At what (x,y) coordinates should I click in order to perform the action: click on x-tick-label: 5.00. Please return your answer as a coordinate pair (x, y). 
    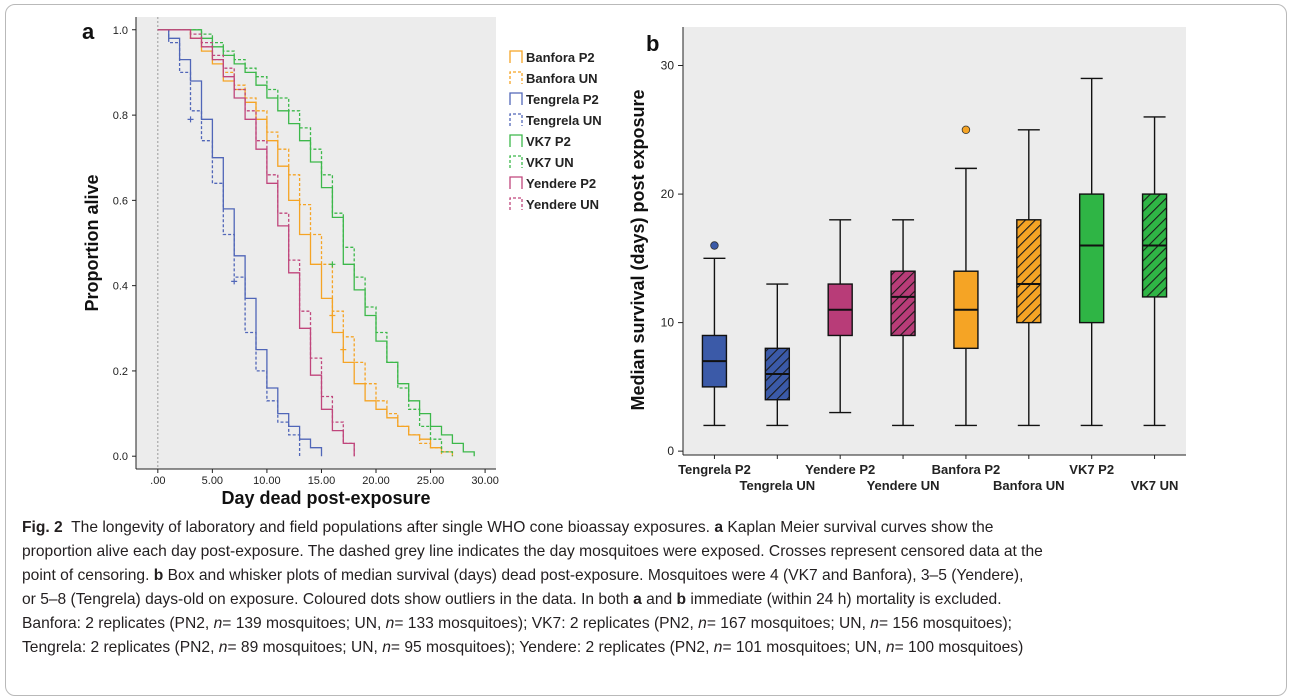
    Looking at the image, I should click on (212, 481).